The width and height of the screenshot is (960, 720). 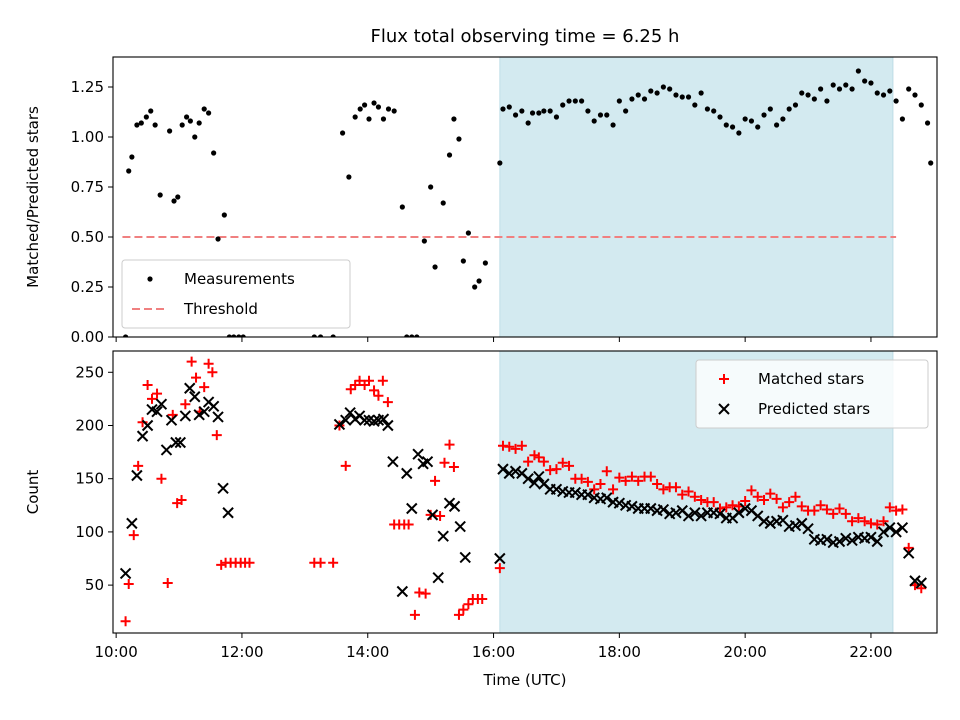 What do you see at coordinates (525, 680) in the screenshot?
I see `x-axis-title: Time (UTC)` at bounding box center [525, 680].